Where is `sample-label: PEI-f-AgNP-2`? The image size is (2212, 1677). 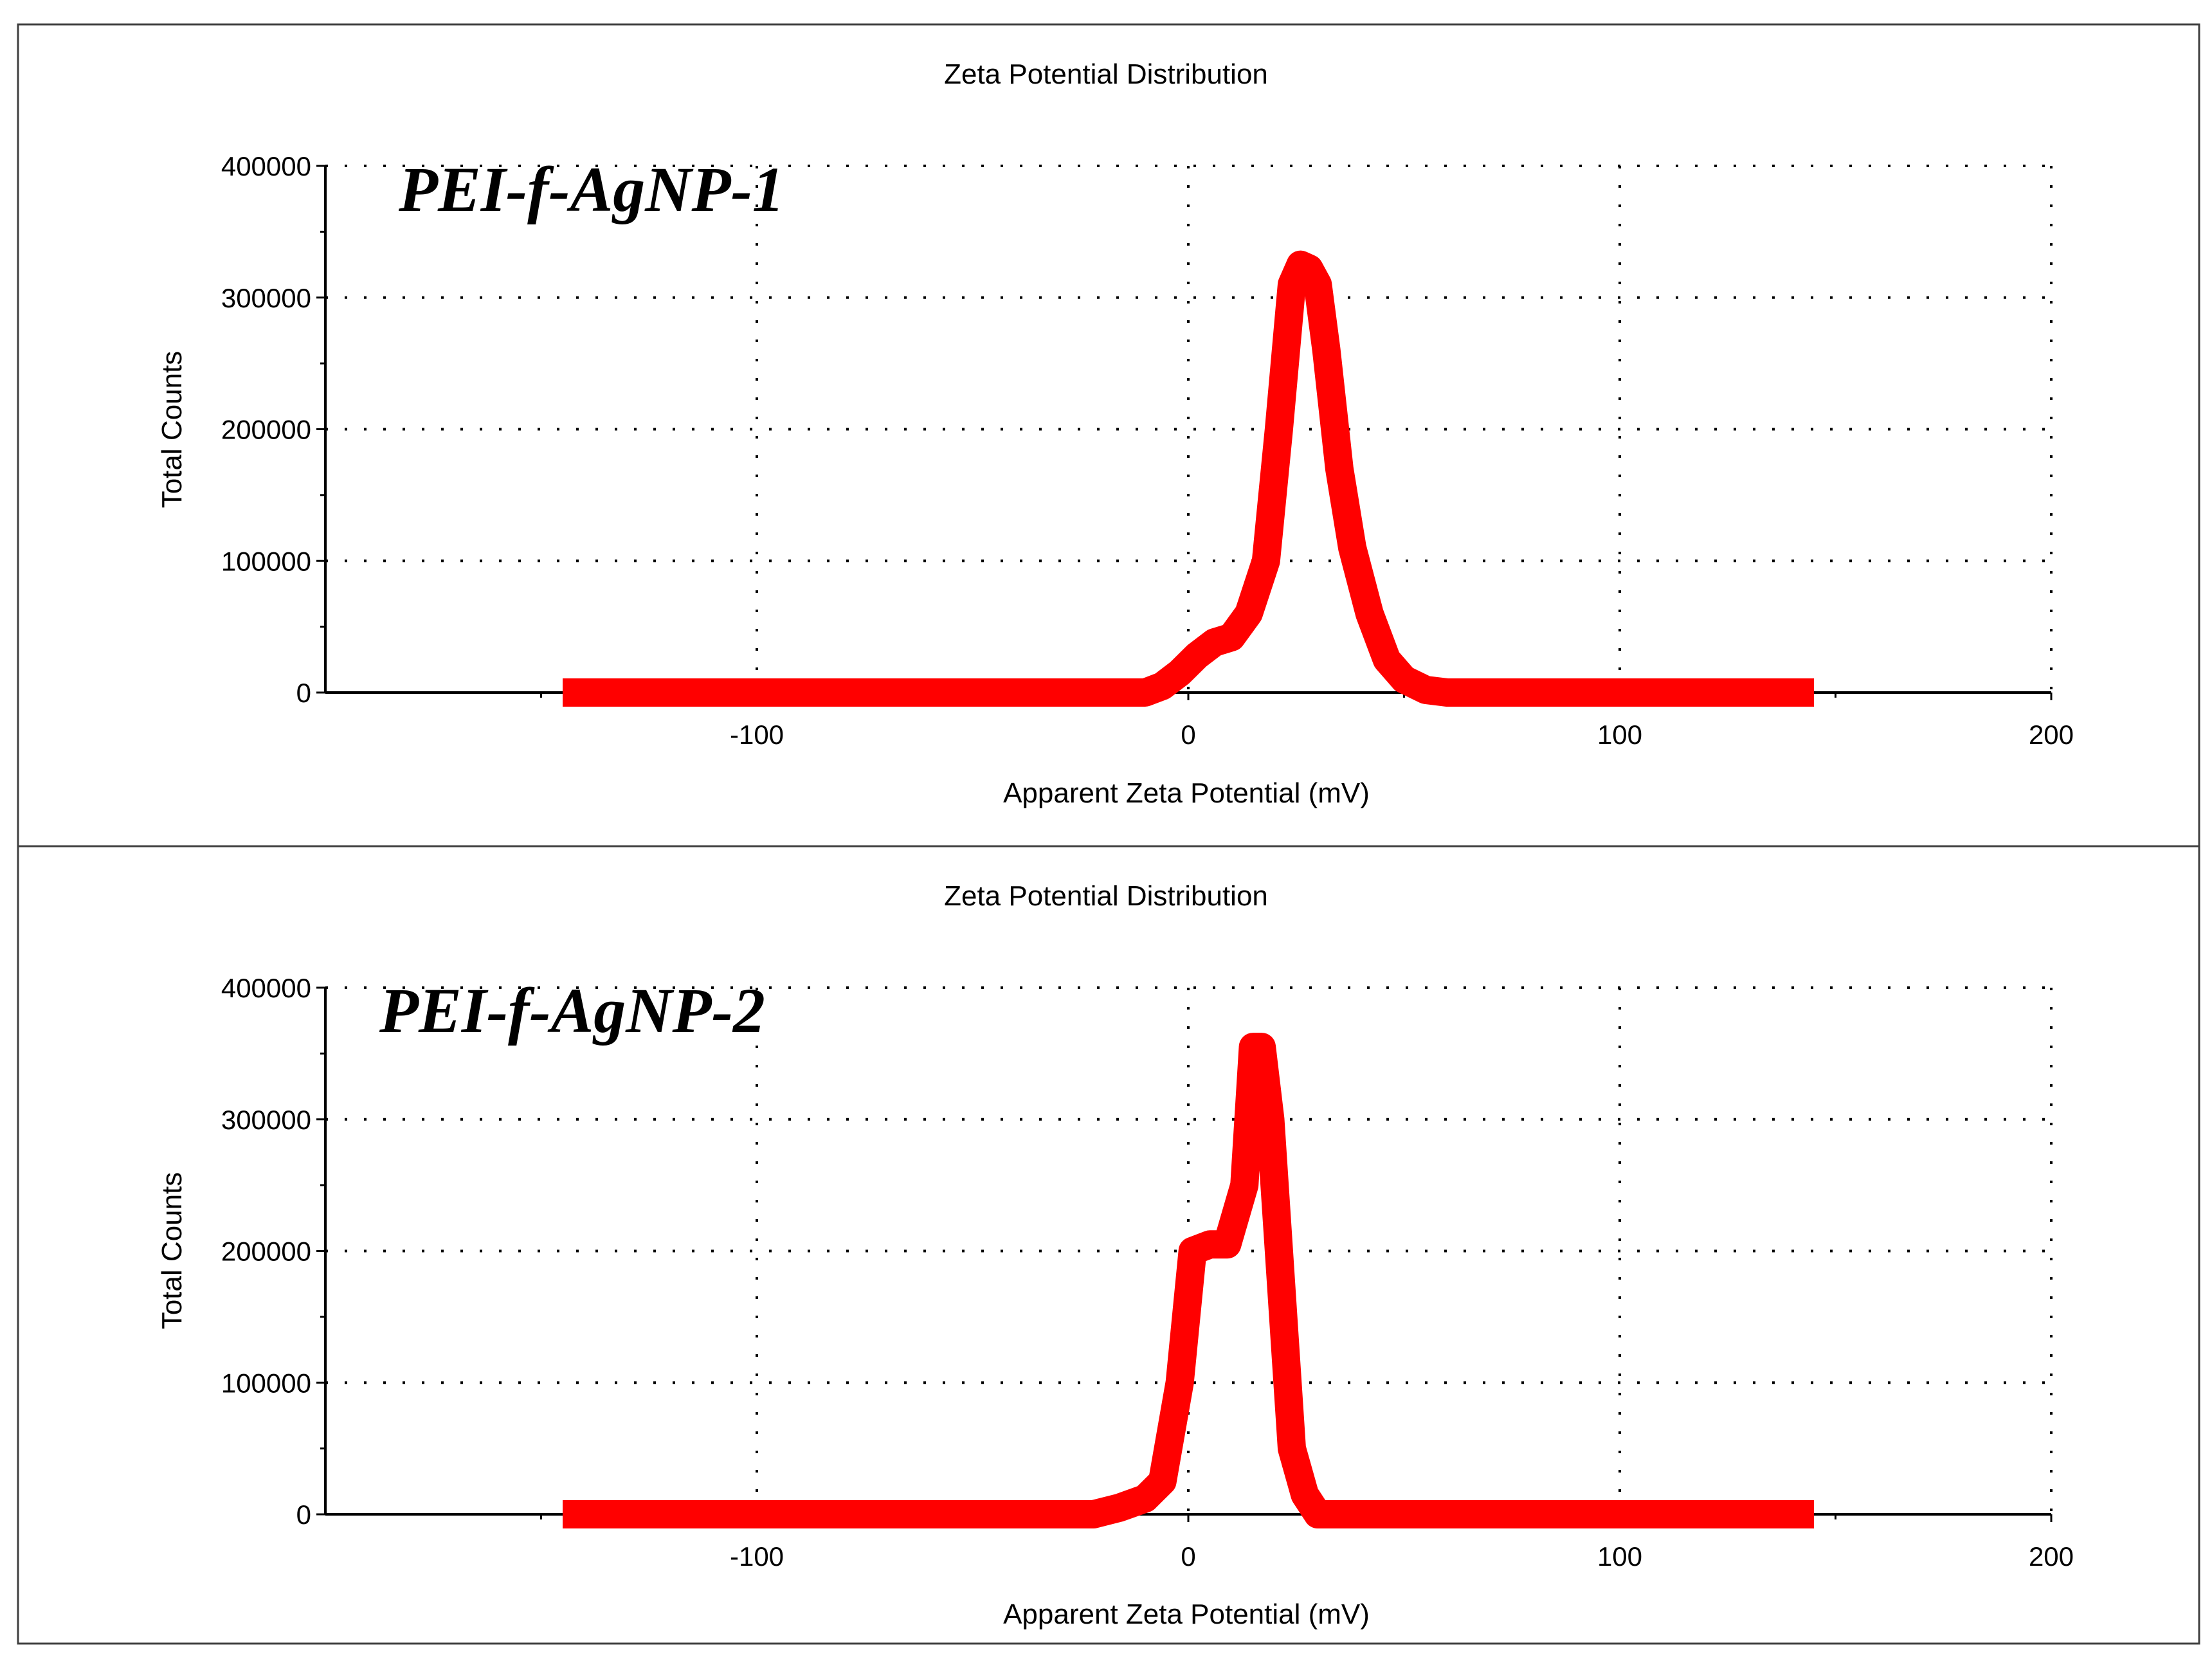 sample-label: PEI-f-AgNP-2 is located at coordinates (572, 1010).